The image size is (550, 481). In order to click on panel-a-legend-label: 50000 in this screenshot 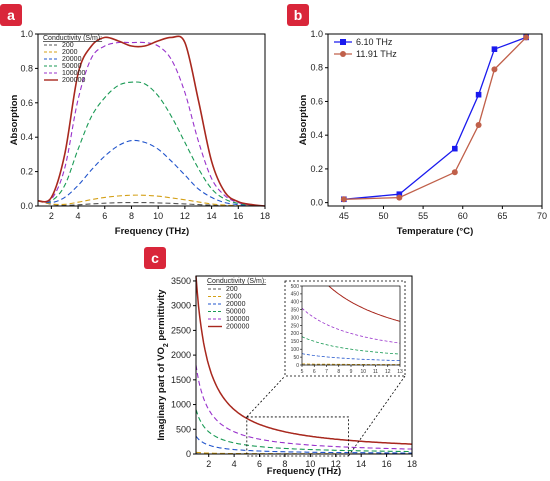, I will do `click(72, 66)`.